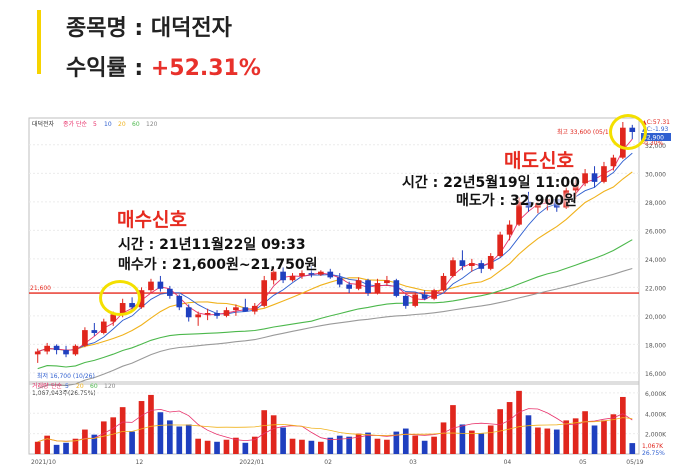  I want to click on volume-ma20-line, so click(335, 430).